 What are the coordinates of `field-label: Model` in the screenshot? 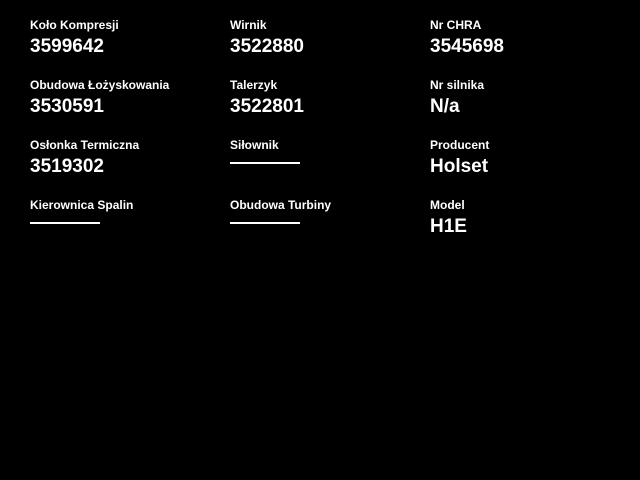 It's located at (447, 205).